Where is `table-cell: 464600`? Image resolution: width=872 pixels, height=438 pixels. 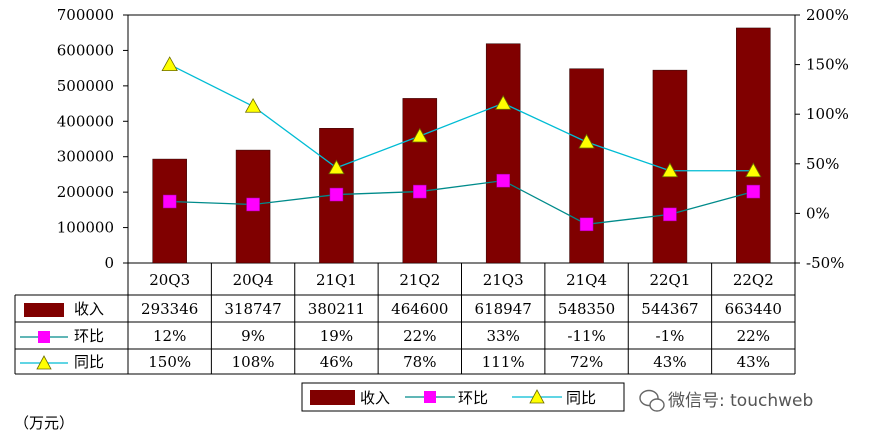
table-cell: 464600 is located at coordinates (419, 309).